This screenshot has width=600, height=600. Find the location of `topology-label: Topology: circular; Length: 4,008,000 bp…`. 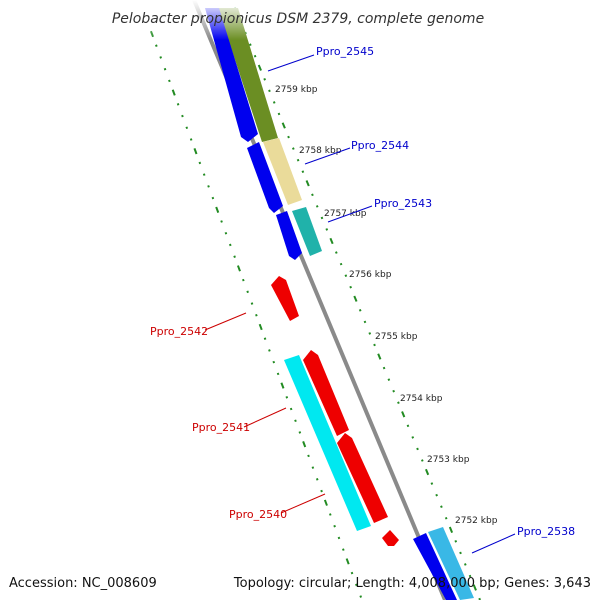

topology-label: Topology: circular; Length: 4,008,000 bp… is located at coordinates (412, 583).